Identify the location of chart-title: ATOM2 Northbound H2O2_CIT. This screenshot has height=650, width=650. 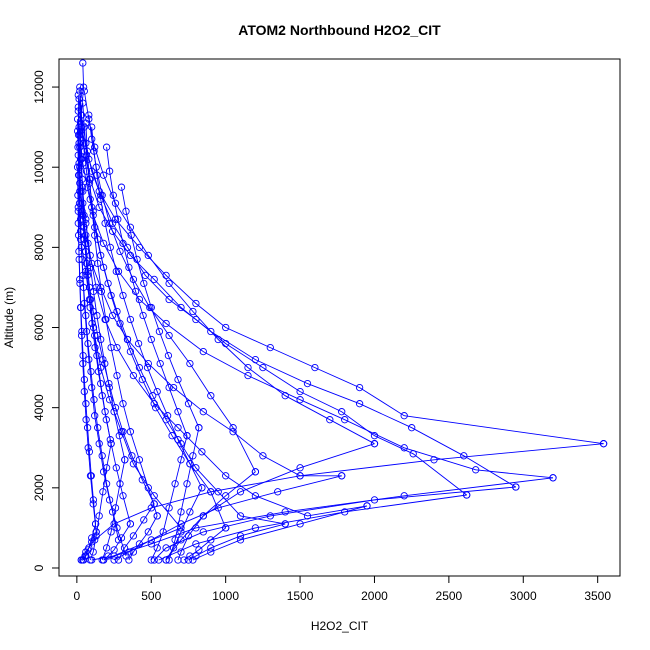
(339, 30).